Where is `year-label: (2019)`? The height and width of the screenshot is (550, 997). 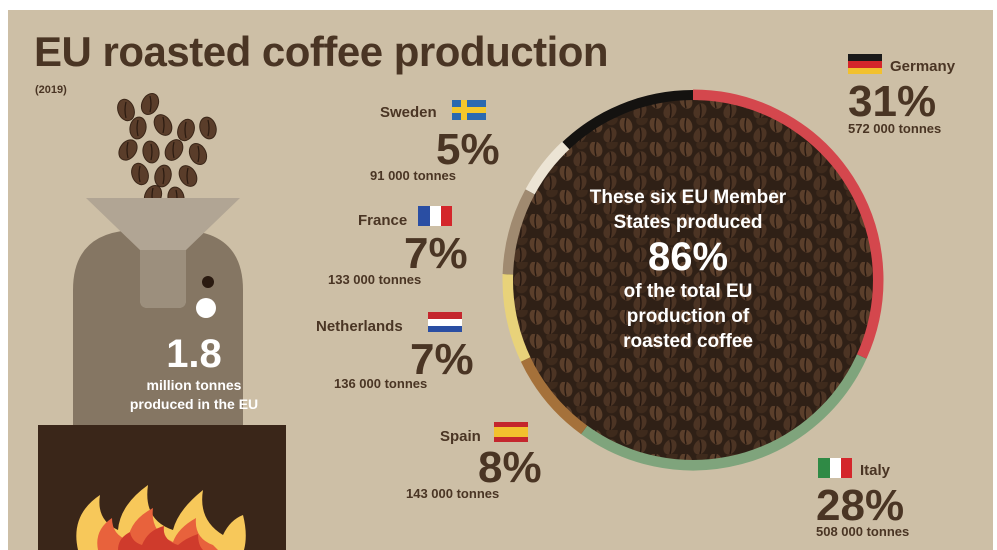 year-label: (2019) is located at coordinates (51, 90).